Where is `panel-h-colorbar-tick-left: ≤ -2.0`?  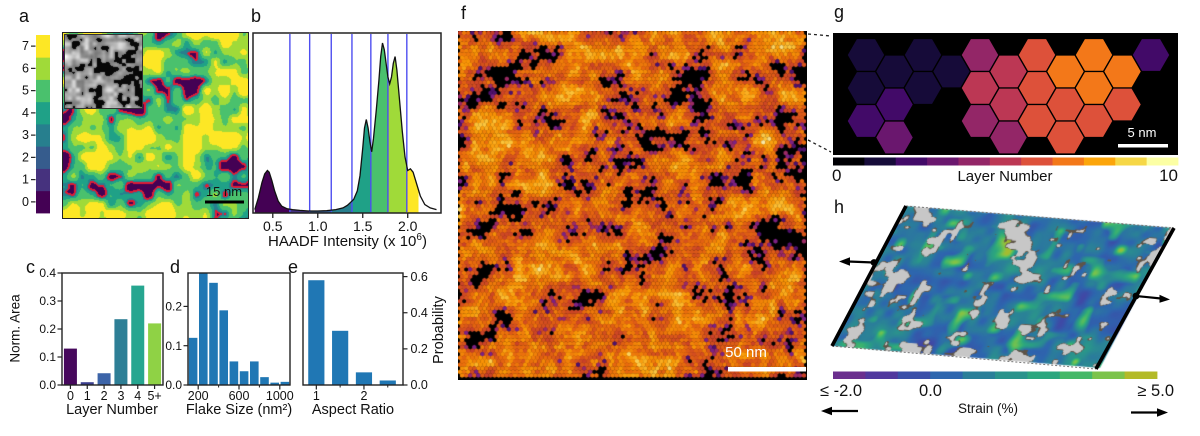 panel-h-colorbar-tick-left: ≤ -2.0 is located at coordinates (841, 391).